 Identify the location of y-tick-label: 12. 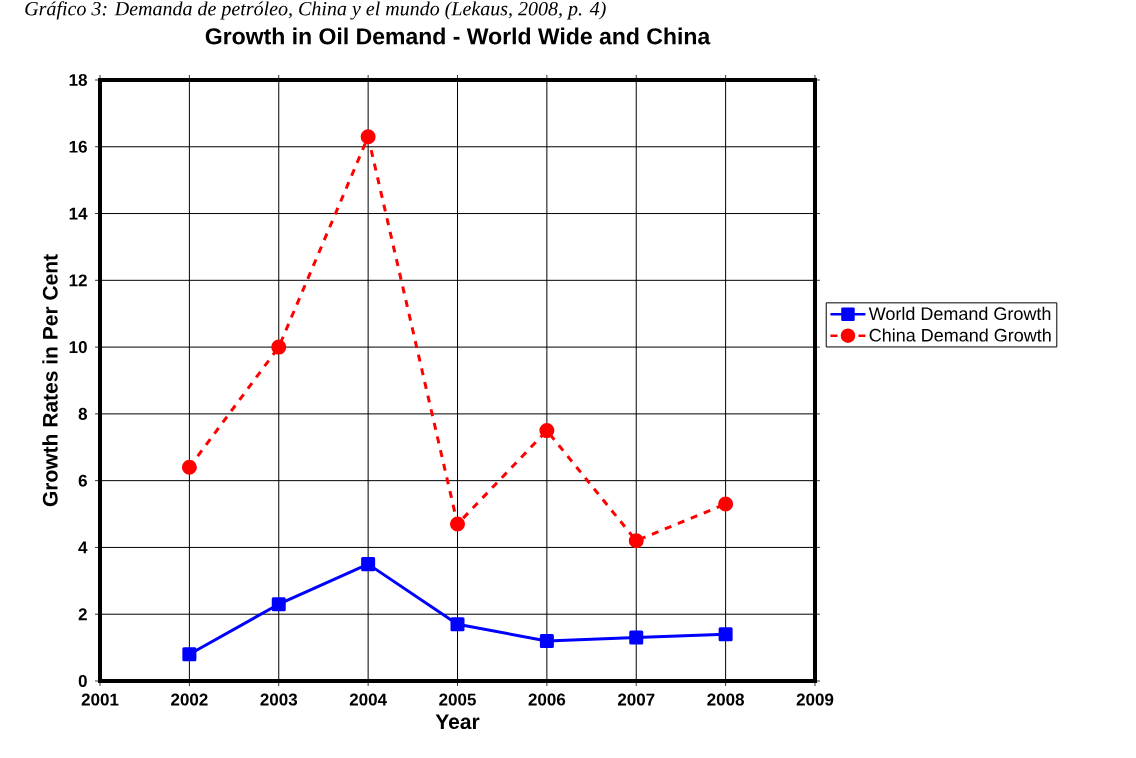
(78, 280).